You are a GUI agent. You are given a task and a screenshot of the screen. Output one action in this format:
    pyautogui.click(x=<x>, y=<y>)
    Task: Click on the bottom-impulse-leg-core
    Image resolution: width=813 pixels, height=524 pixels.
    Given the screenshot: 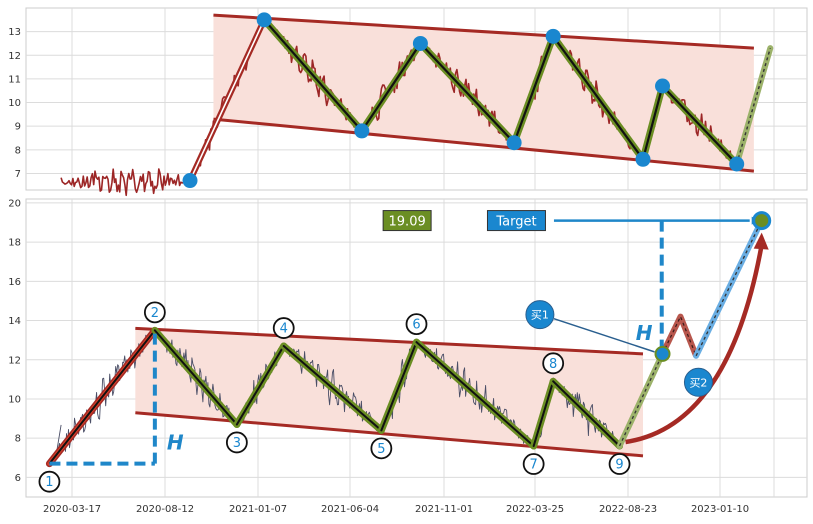 What is the action you would take?
    pyautogui.click(x=102, y=397)
    